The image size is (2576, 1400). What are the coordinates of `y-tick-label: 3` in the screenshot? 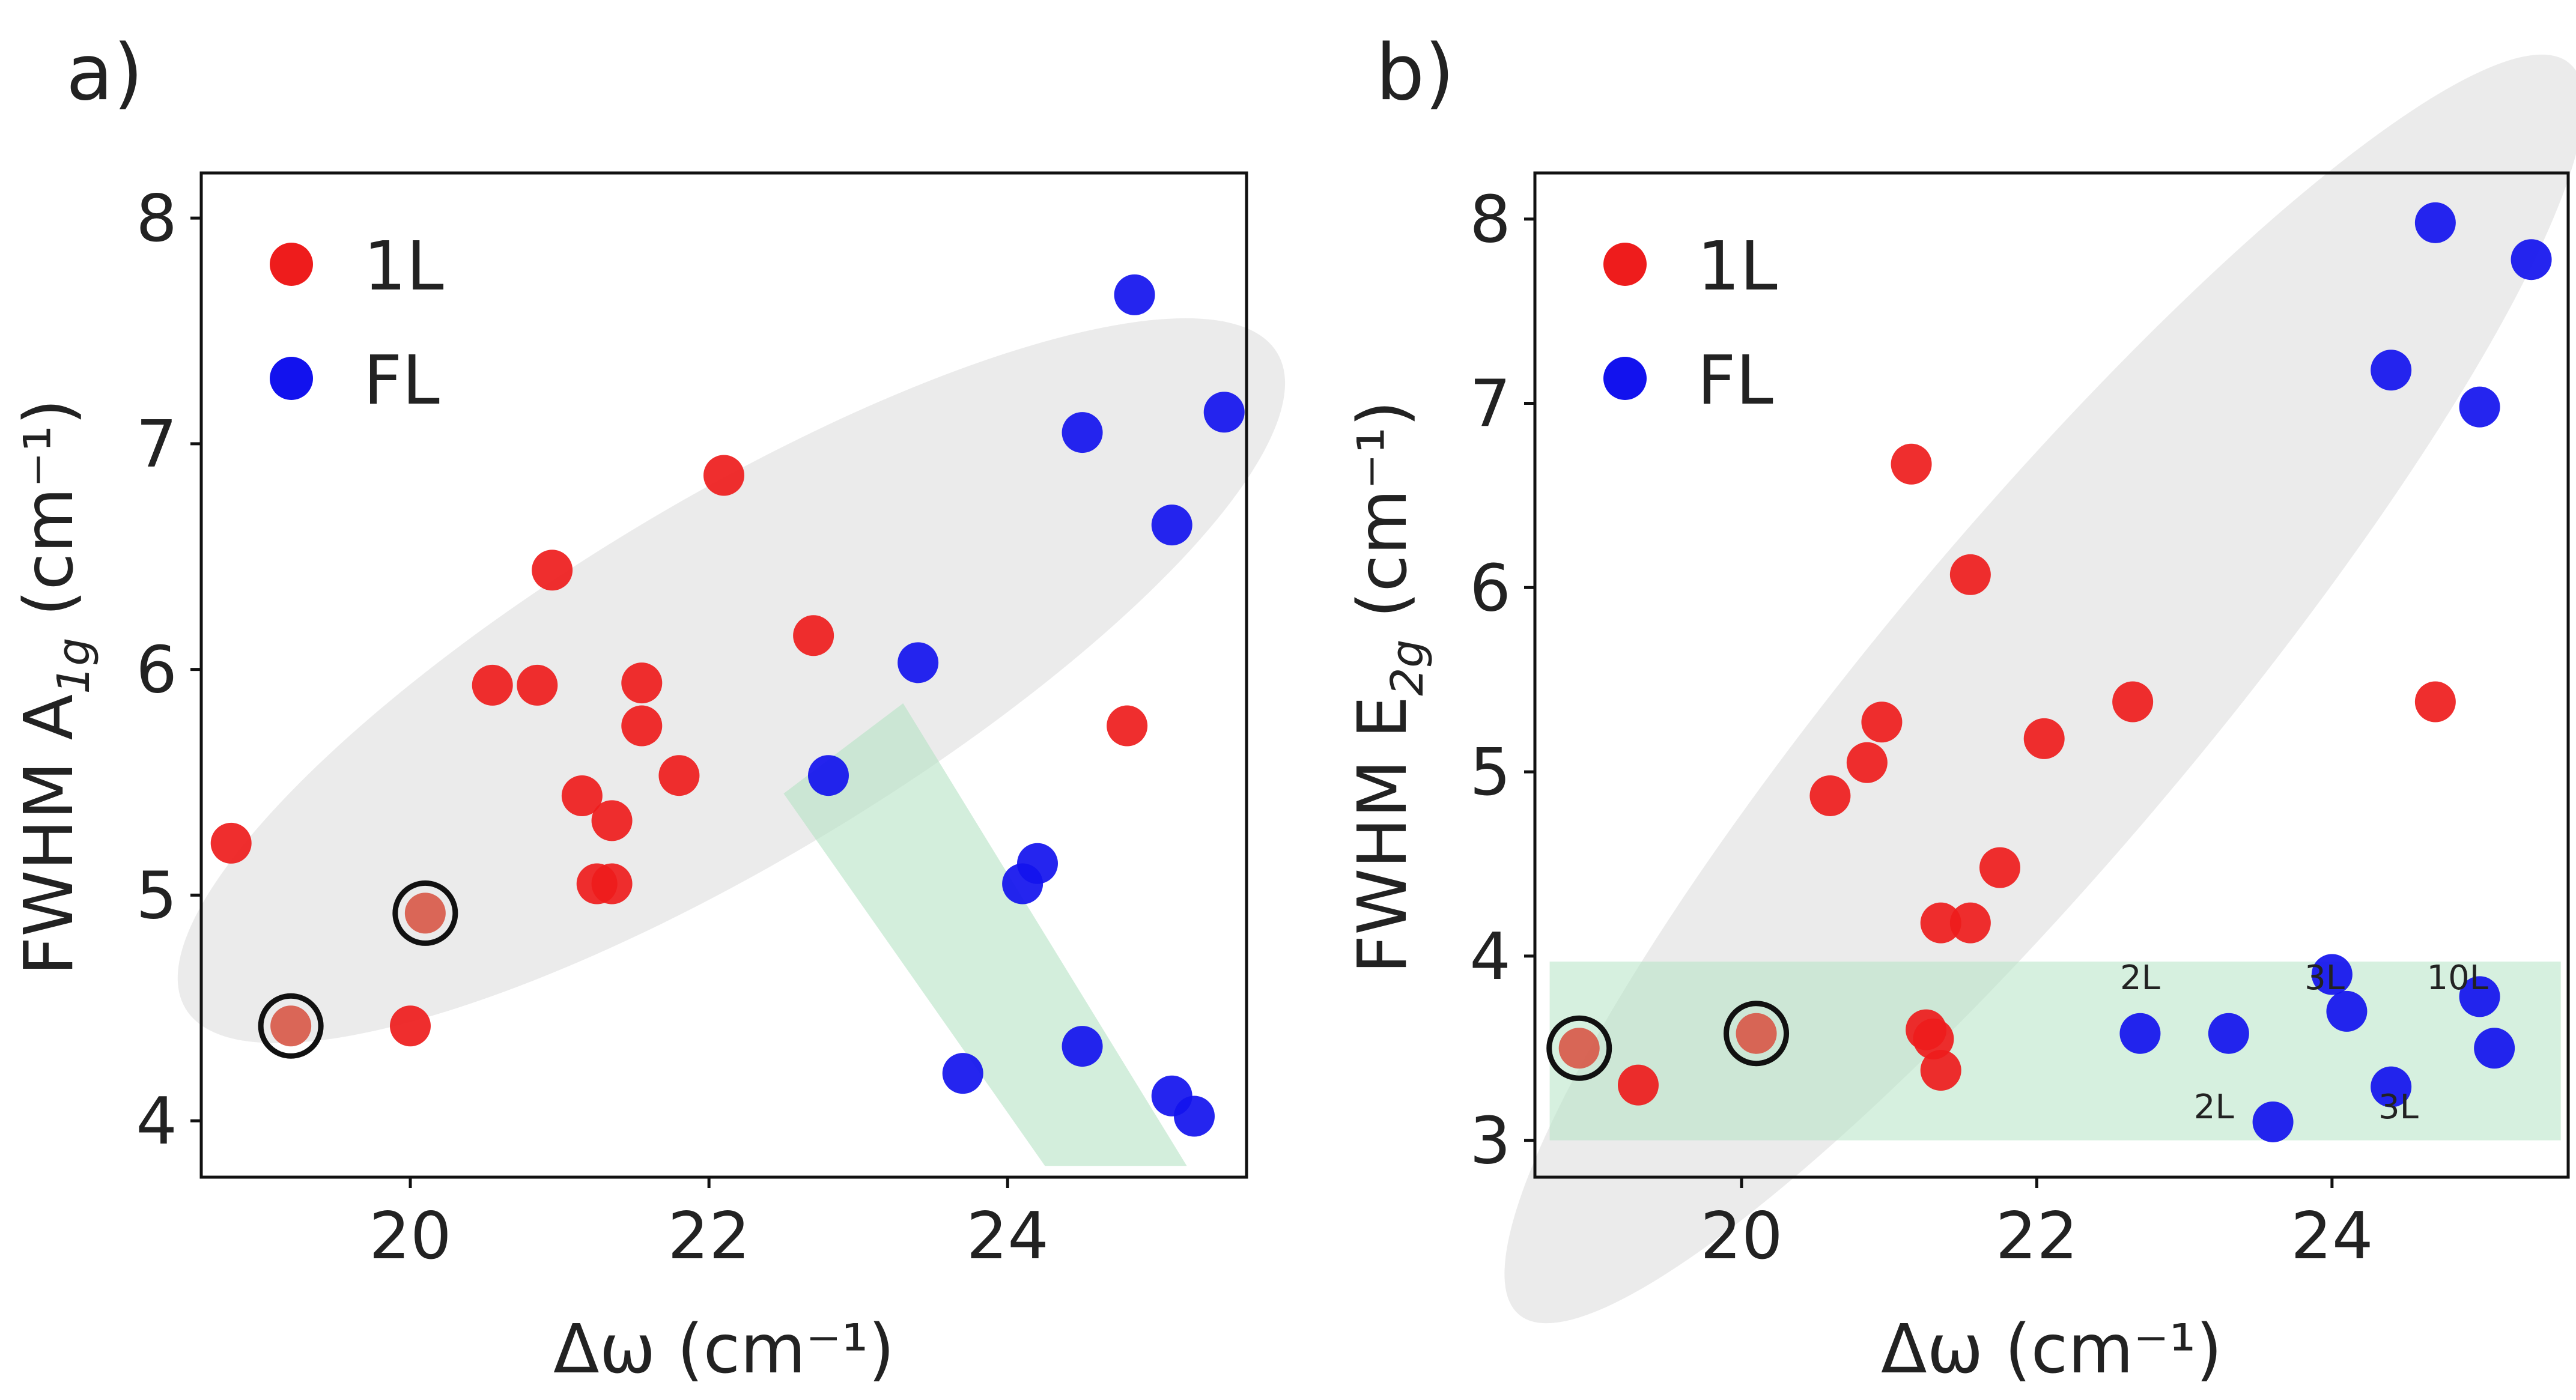 It's located at (1490, 1141).